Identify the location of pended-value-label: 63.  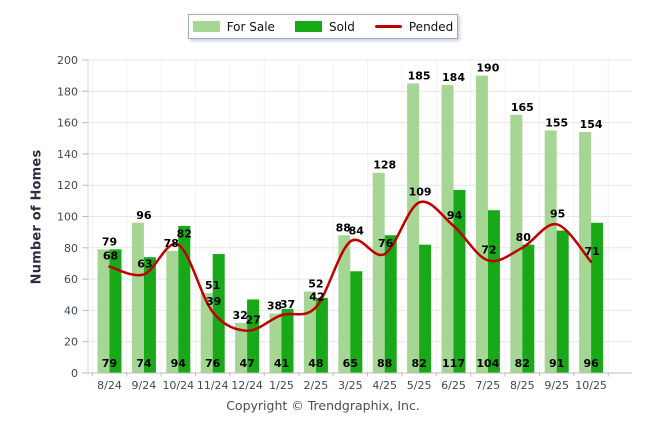
(144, 263).